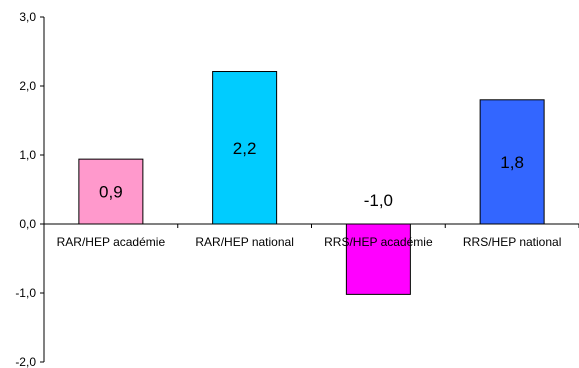 The height and width of the screenshot is (368, 579). What do you see at coordinates (512, 242) in the screenshot?
I see `category-label: RRS/HEP national` at bounding box center [512, 242].